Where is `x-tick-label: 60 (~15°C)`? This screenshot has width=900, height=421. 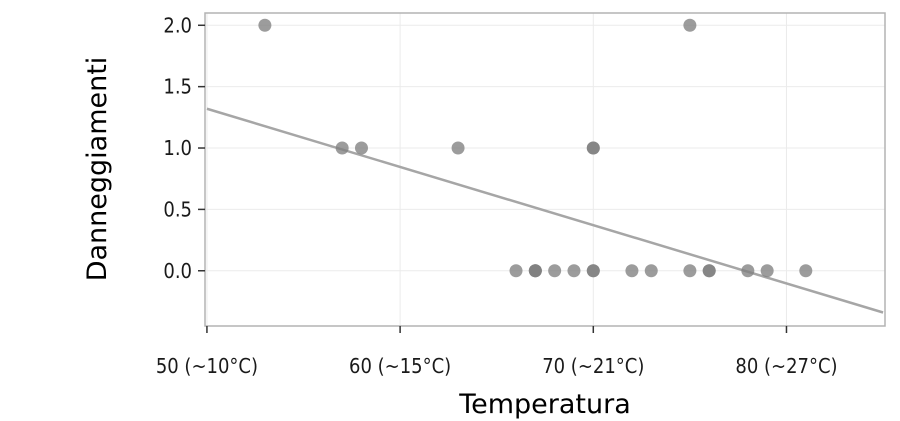
x-tick-label: 60 (~15°C) is located at coordinates (400, 366).